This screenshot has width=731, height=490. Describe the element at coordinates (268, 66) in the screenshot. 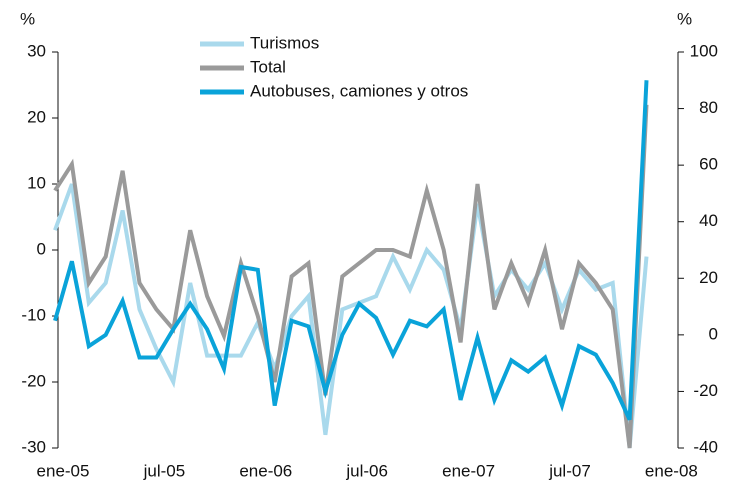

I see `legend-label: Total` at that location.